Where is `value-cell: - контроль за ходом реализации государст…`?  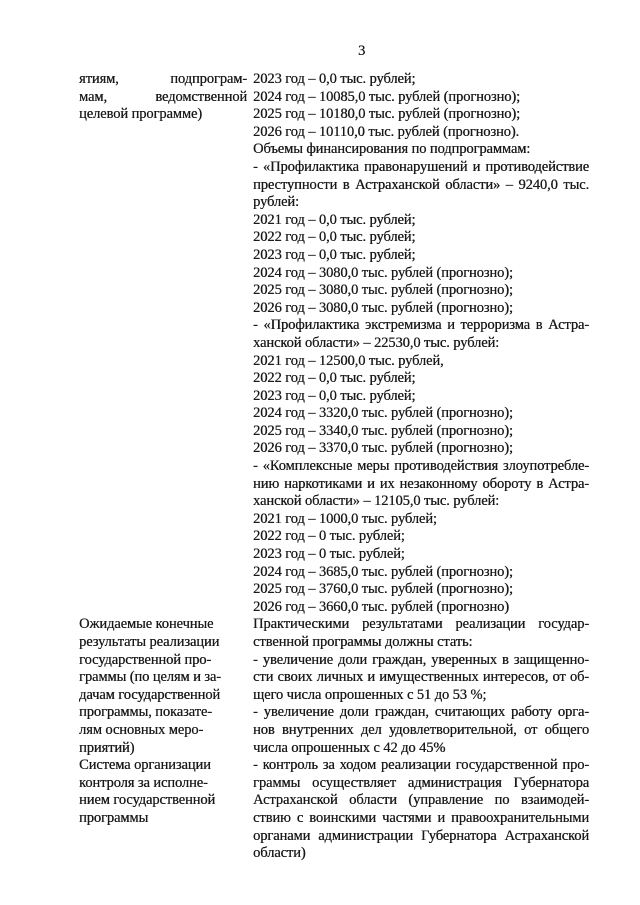
value-cell: - контроль за ходом реализации государст… is located at coordinates (421, 810).